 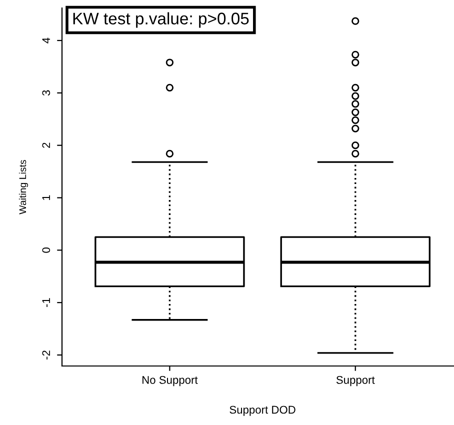 I want to click on y-tick-label: 0, so click(x=46, y=250).